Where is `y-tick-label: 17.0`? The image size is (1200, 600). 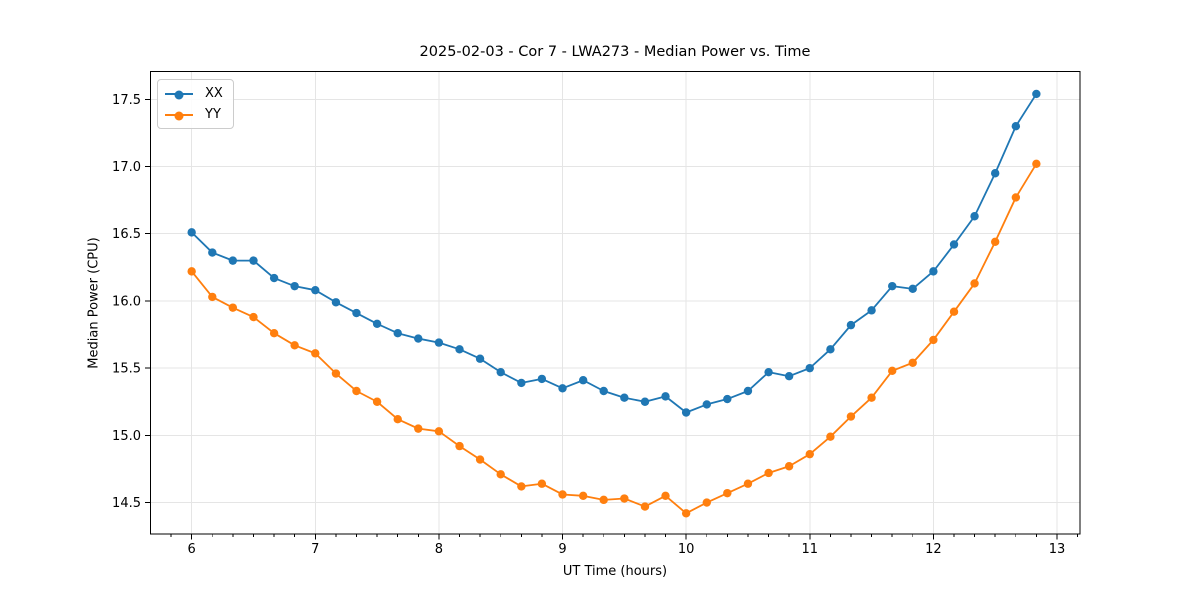
y-tick-label: 17.0 is located at coordinates (126, 167).